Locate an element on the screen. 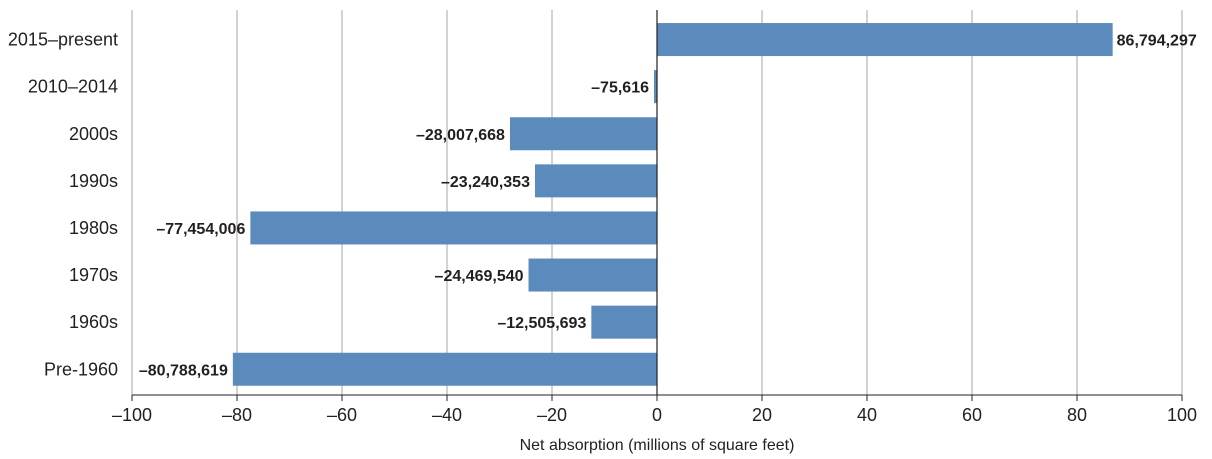 The height and width of the screenshot is (459, 1212). x-tick-label: 0 is located at coordinates (657, 415).